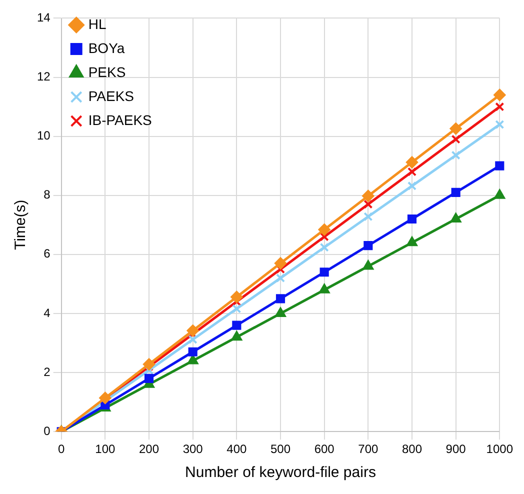 This screenshot has height=494, width=524. Describe the element at coordinates (456, 449) in the screenshot. I see `x-tick-label: 900` at that location.